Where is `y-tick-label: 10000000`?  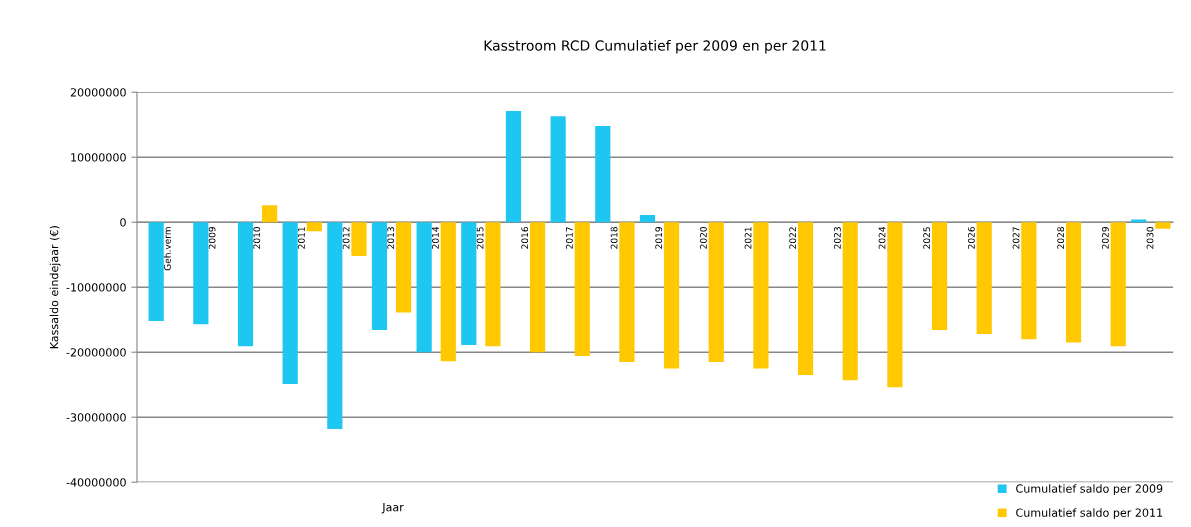 y-tick-label: 10000000 is located at coordinates (98, 157).